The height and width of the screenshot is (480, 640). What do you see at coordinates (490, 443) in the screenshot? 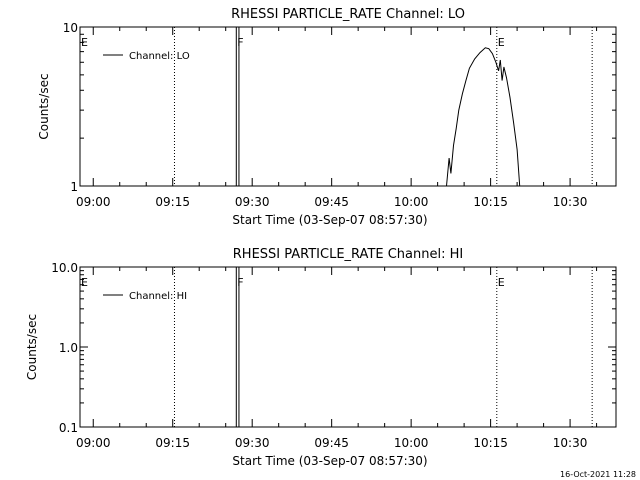
I see `panel-2-x-tick-label: 10:15` at bounding box center [490, 443].